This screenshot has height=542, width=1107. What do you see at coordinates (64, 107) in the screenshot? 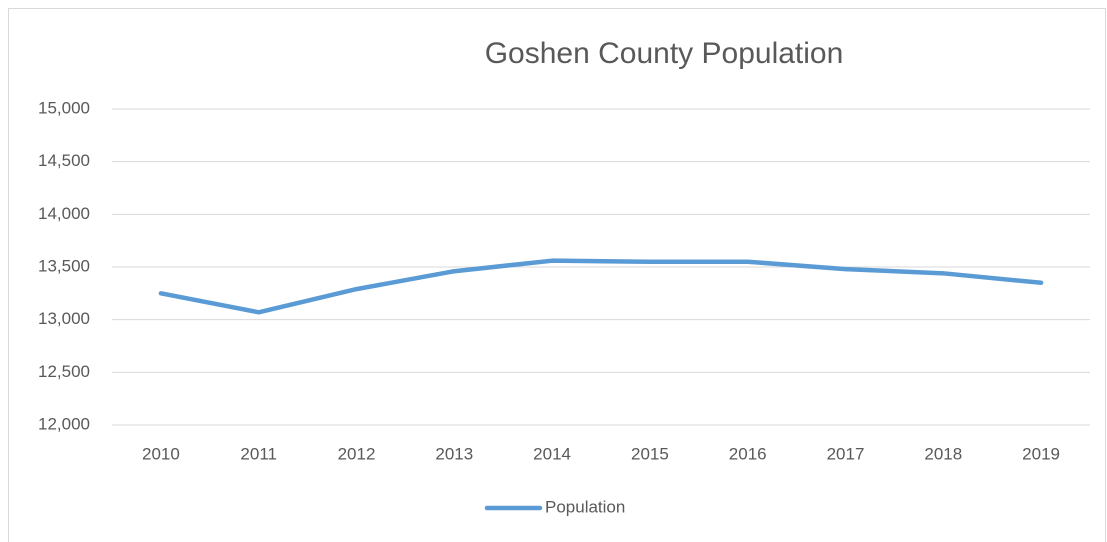
I see `y-tick-label: 15,000` at bounding box center [64, 107].